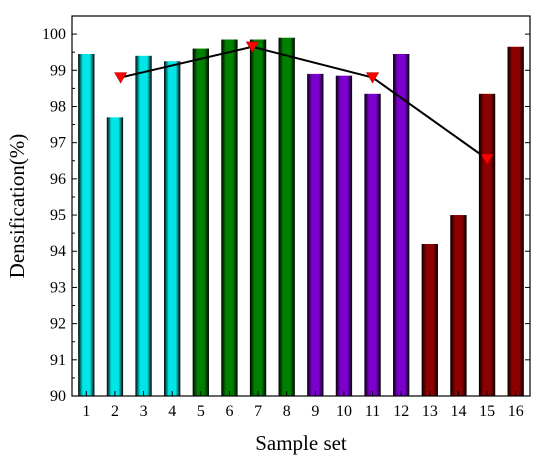 Image resolution: width=550 pixels, height=465 pixels. Describe the element at coordinates (17, 206) in the screenshot. I see `y-axis-title: Densification(%)` at that location.